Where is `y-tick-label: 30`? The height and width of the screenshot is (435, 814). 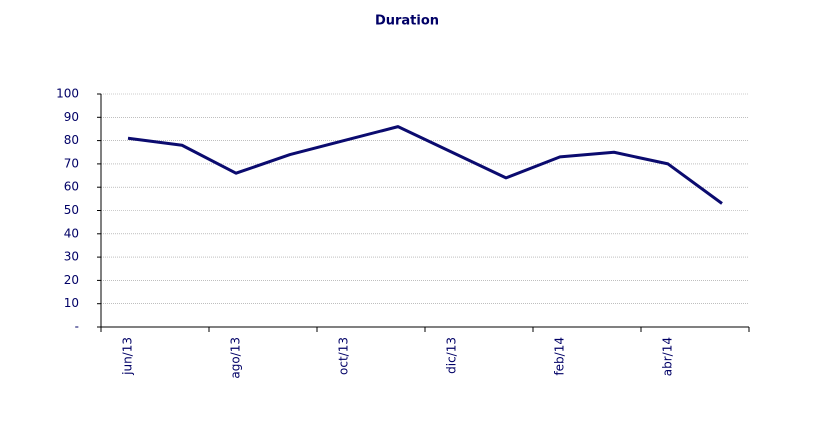
y-tick-label: 30 is located at coordinates (71, 257).